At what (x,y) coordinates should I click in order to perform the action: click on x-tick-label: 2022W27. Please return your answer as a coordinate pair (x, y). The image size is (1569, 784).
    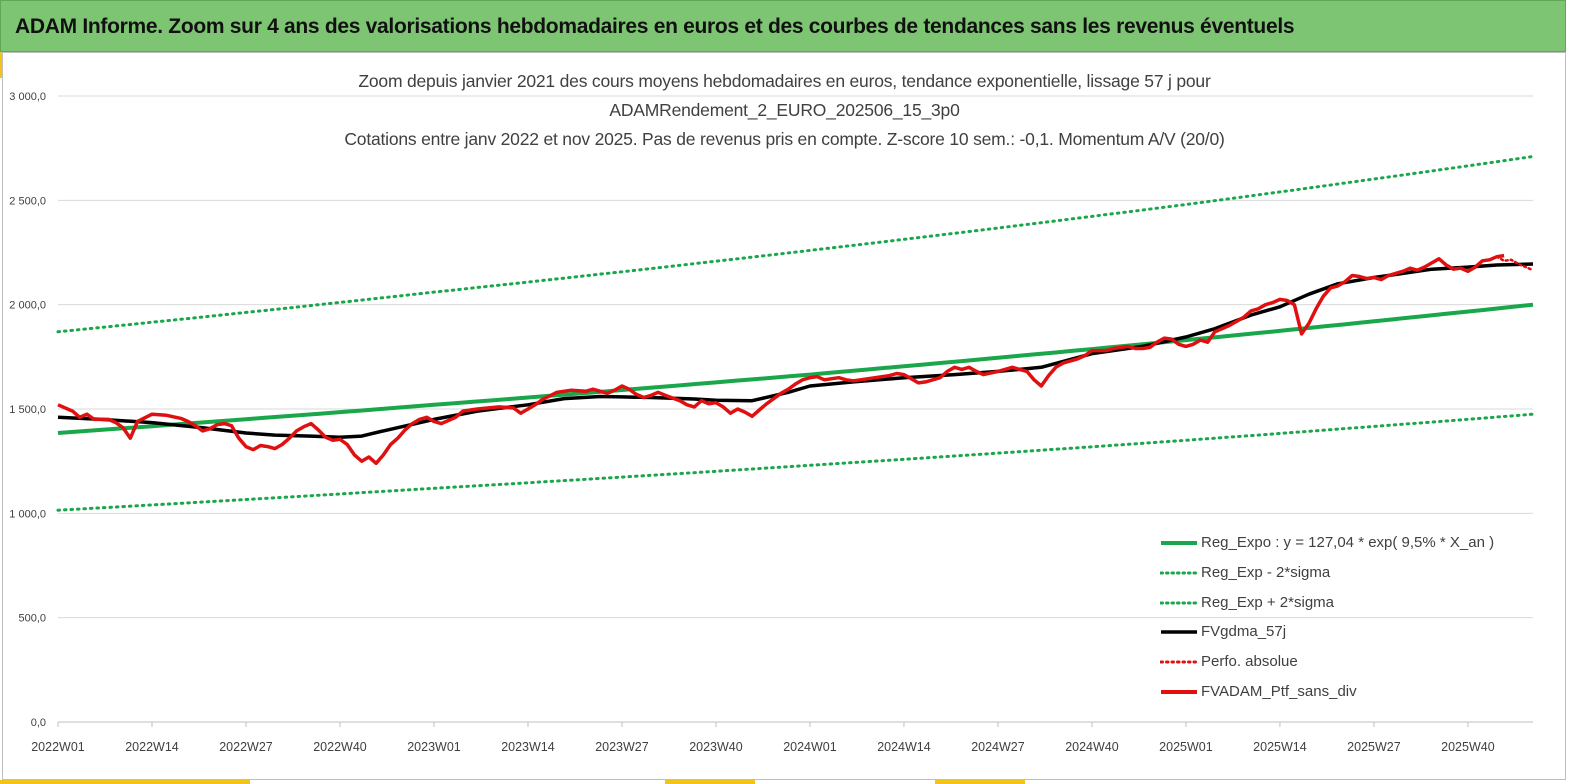
    Looking at the image, I should click on (246, 747).